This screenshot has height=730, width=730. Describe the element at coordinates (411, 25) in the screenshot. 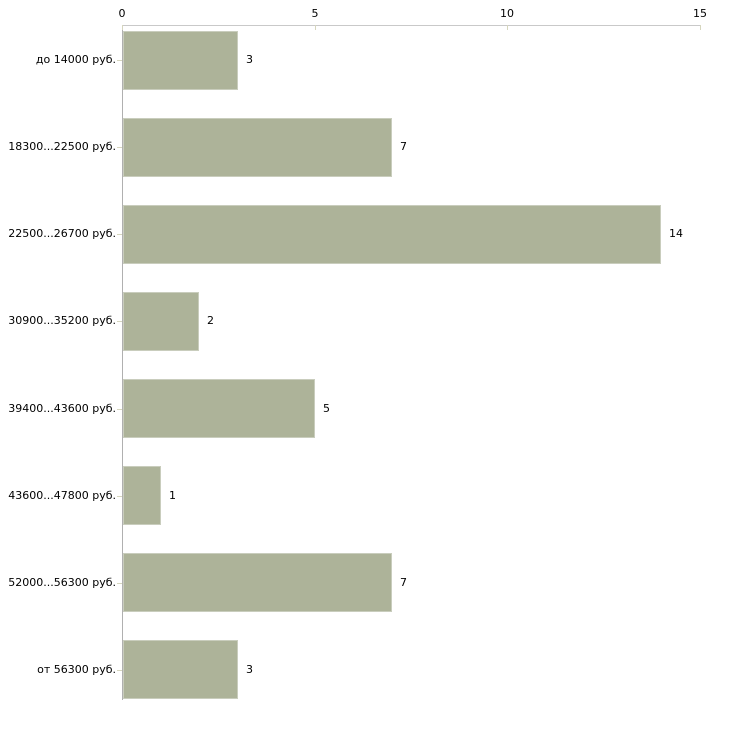

I see `x-axis-line` at that location.